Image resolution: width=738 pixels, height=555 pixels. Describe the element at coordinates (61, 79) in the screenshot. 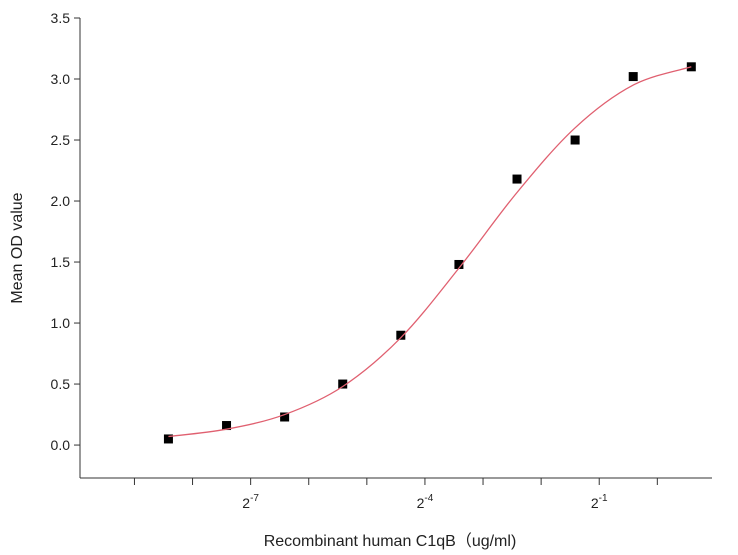

I see `y-tick-label: 3.0` at that location.